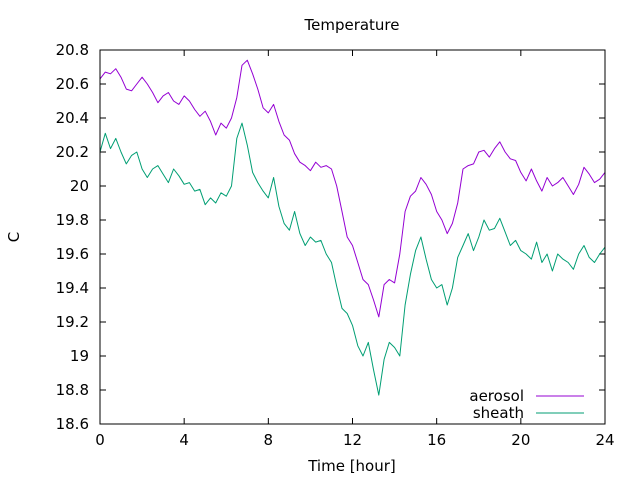 Image resolution: width=640 pixels, height=480 pixels. I want to click on y-tick-label: 19.4, so click(72, 288).